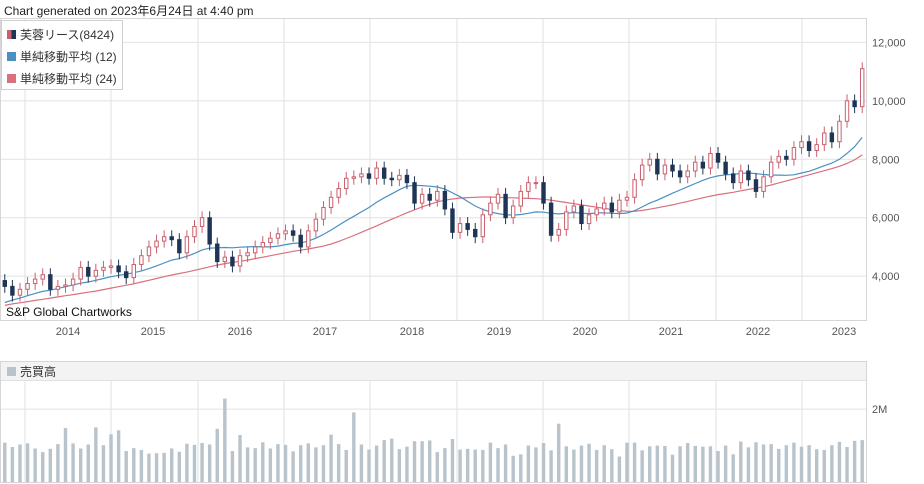 Image resolution: width=924 pixels, height=484 pixels. I want to click on legend-item-price: 芙蓉リース(8424), so click(60, 34).